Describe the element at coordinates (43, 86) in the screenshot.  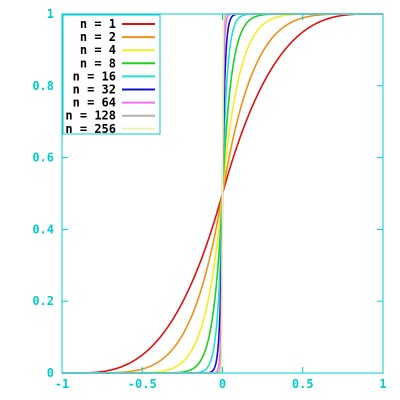
I see `y-tick-label: 0.8` at that location.